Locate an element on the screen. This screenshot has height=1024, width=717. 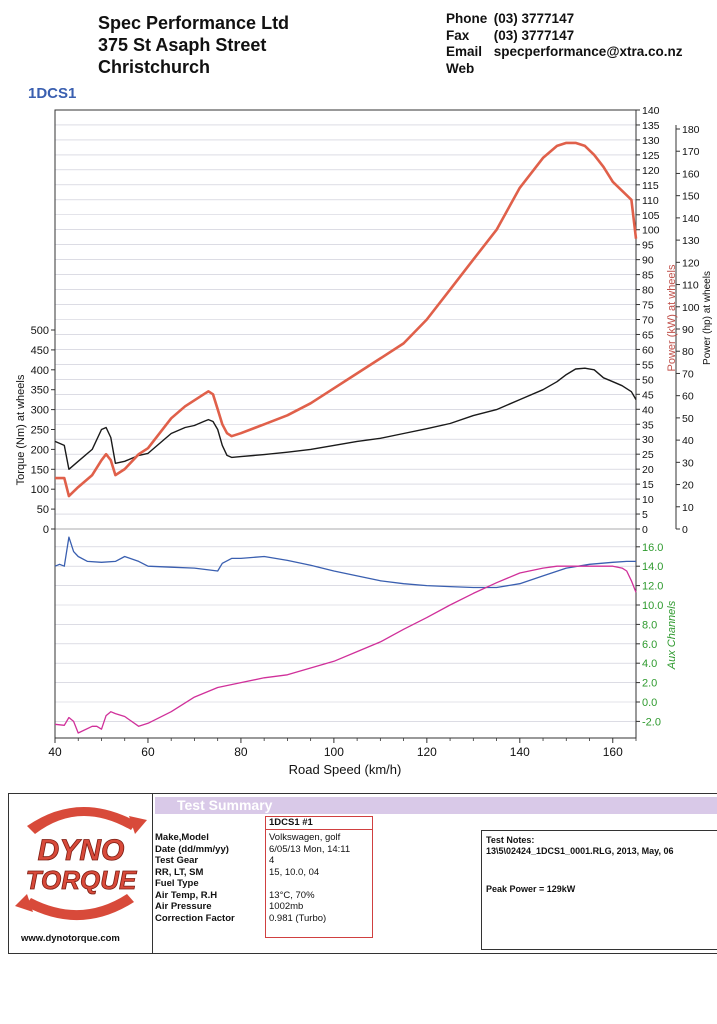
hp-tick-label: 90 is located at coordinates (688, 330).